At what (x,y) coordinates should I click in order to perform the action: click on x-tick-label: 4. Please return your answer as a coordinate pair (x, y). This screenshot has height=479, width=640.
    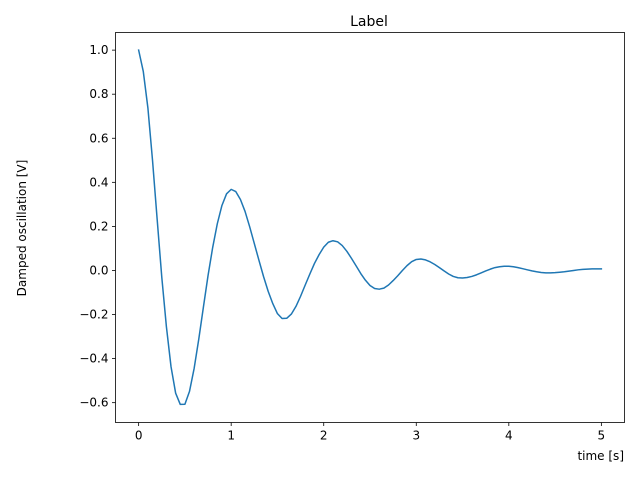
    Looking at the image, I should click on (509, 436).